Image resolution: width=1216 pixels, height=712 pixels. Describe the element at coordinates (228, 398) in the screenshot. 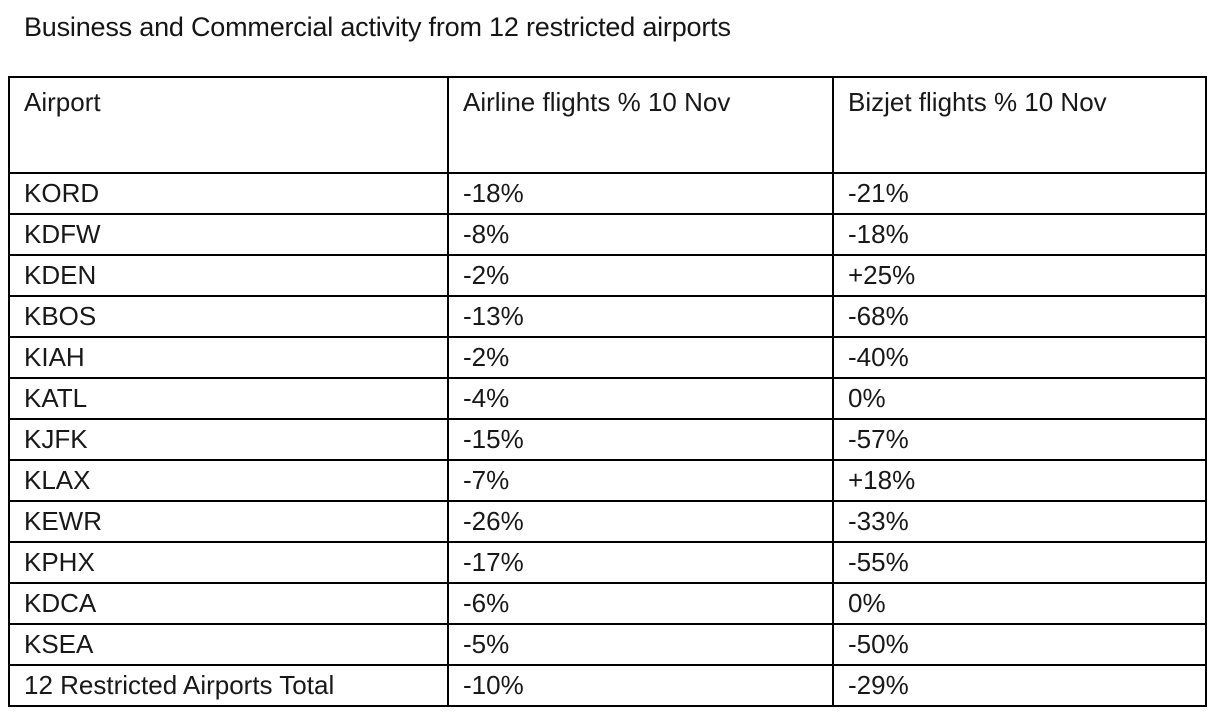

I see `airport-cell: KATL` at that location.